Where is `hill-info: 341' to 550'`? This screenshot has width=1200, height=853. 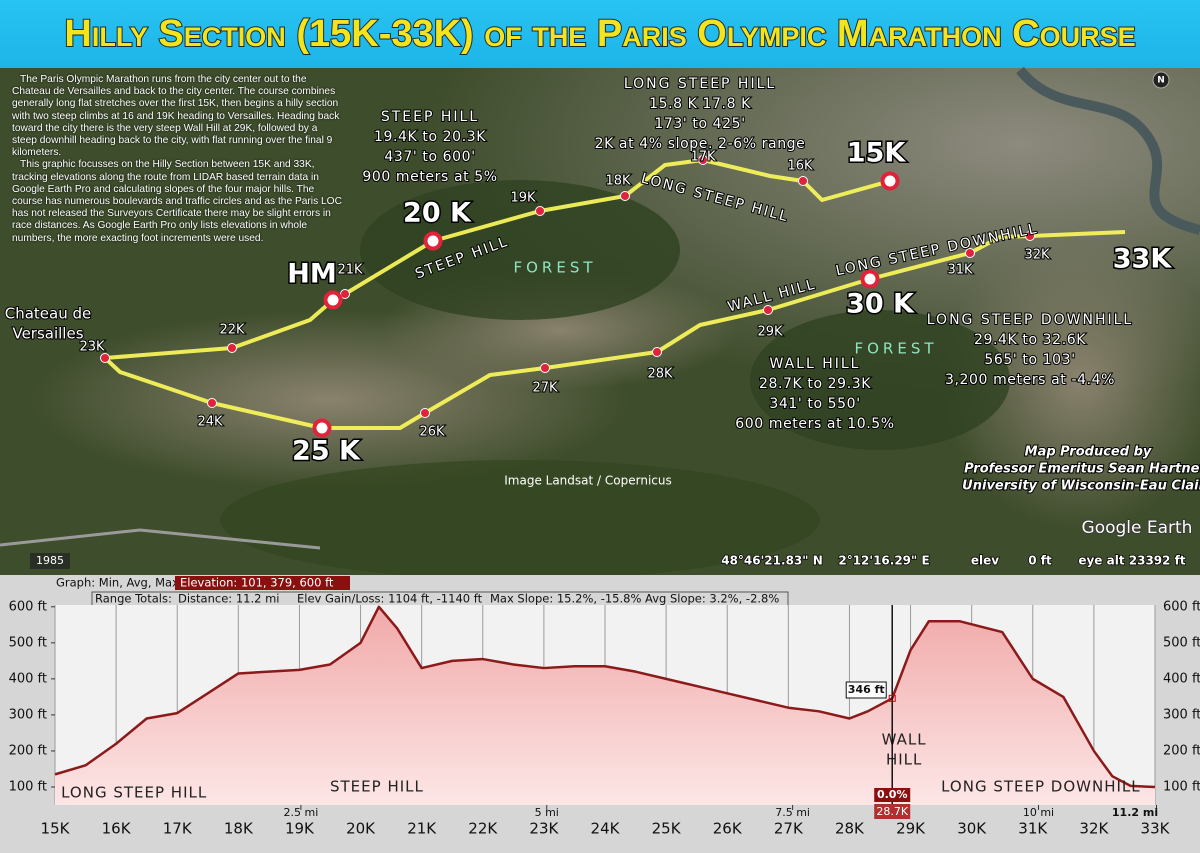 hill-info: 341' to 550' is located at coordinates (814, 404).